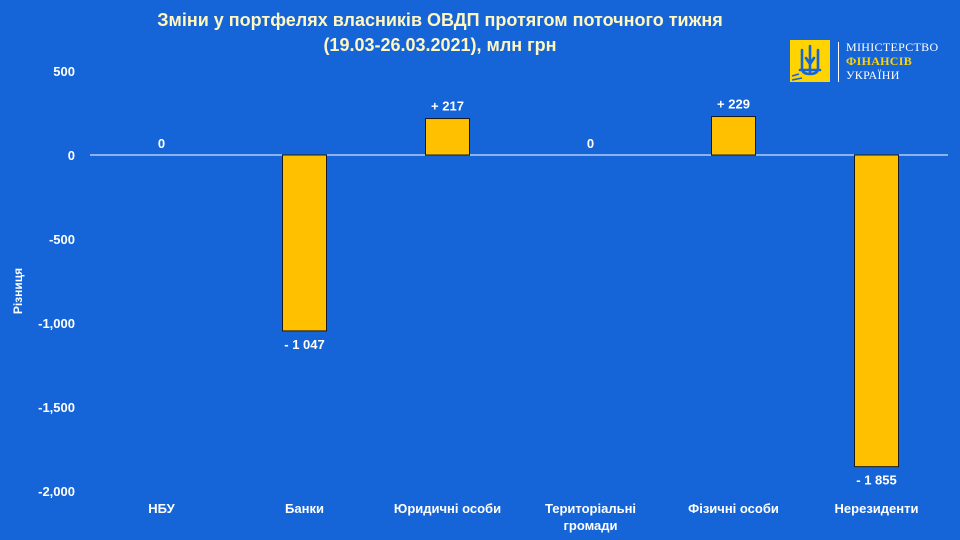  I want to click on x-category-label: НБУ, so click(161, 508).